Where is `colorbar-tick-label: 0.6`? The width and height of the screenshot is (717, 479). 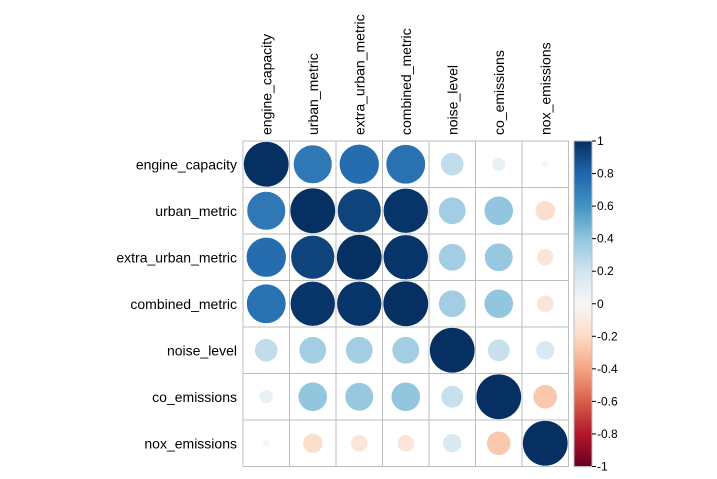
colorbar-tick-label: 0.6 is located at coordinates (605, 206).